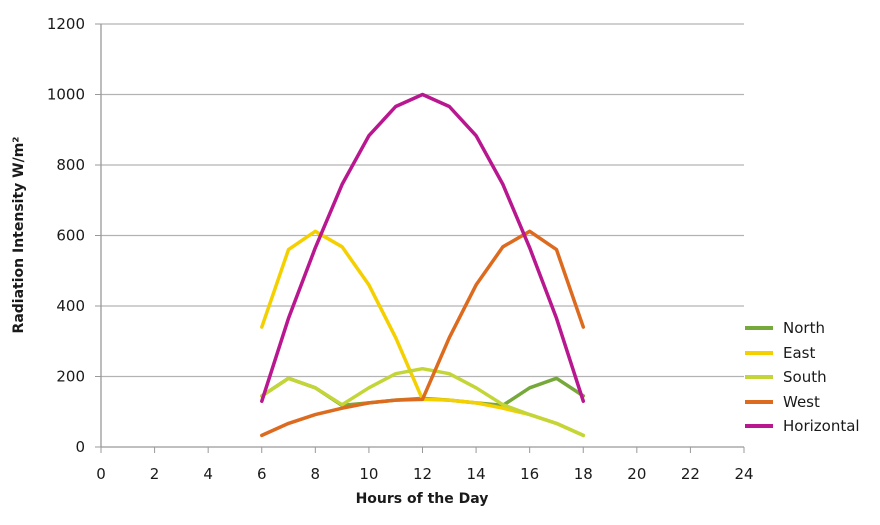 The image size is (880, 525). Describe the element at coordinates (70, 236) in the screenshot. I see `y-tick-label: 600` at that location.